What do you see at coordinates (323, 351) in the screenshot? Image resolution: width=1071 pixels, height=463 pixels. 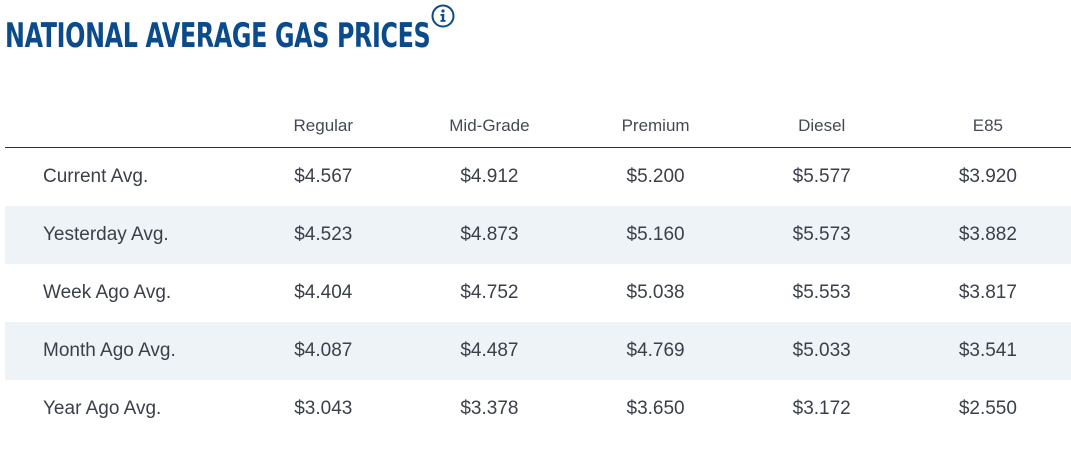 I see `price-cell: $4.087` at bounding box center [323, 351].